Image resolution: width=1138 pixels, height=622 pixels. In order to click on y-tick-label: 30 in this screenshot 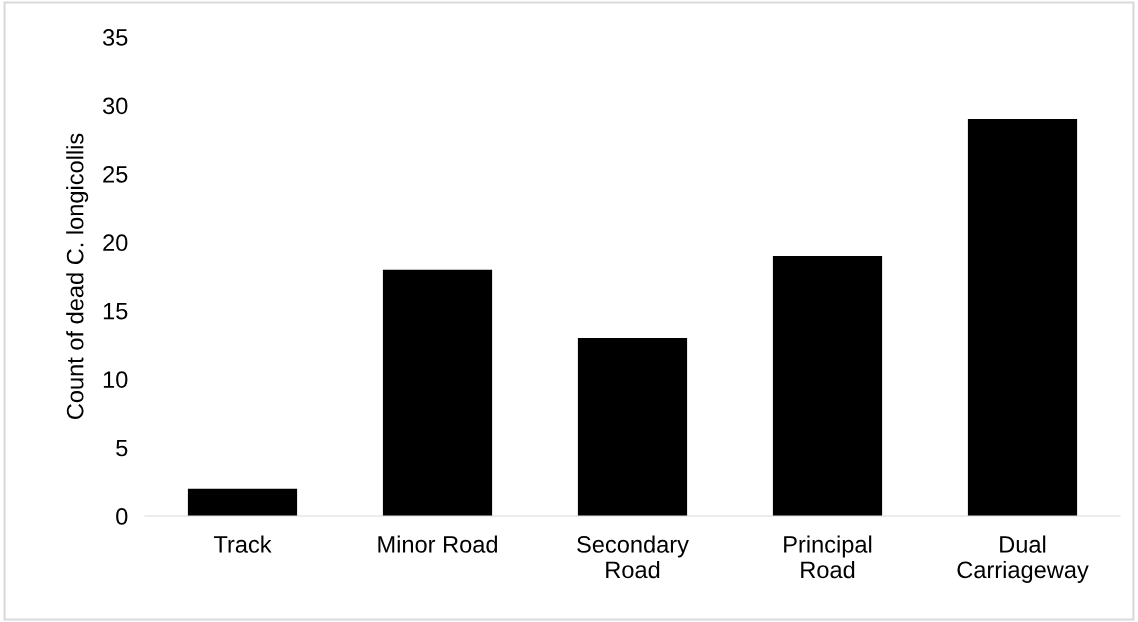, I will do `click(115, 106)`.